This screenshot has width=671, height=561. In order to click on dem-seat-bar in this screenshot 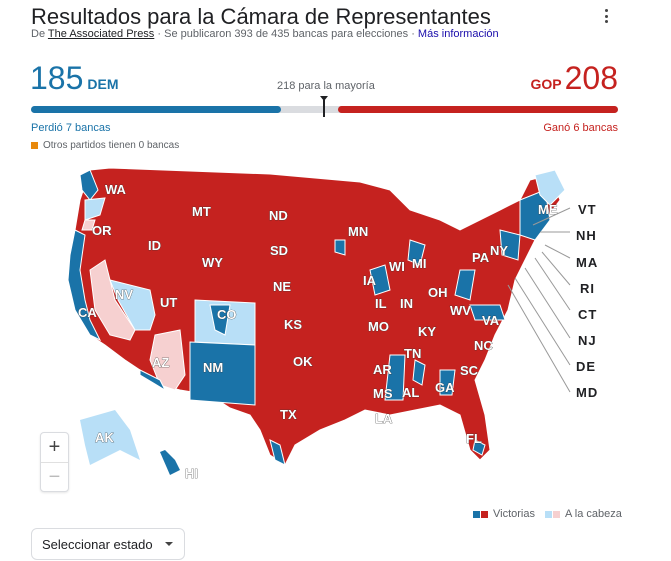, I will do `click(156, 109)`.